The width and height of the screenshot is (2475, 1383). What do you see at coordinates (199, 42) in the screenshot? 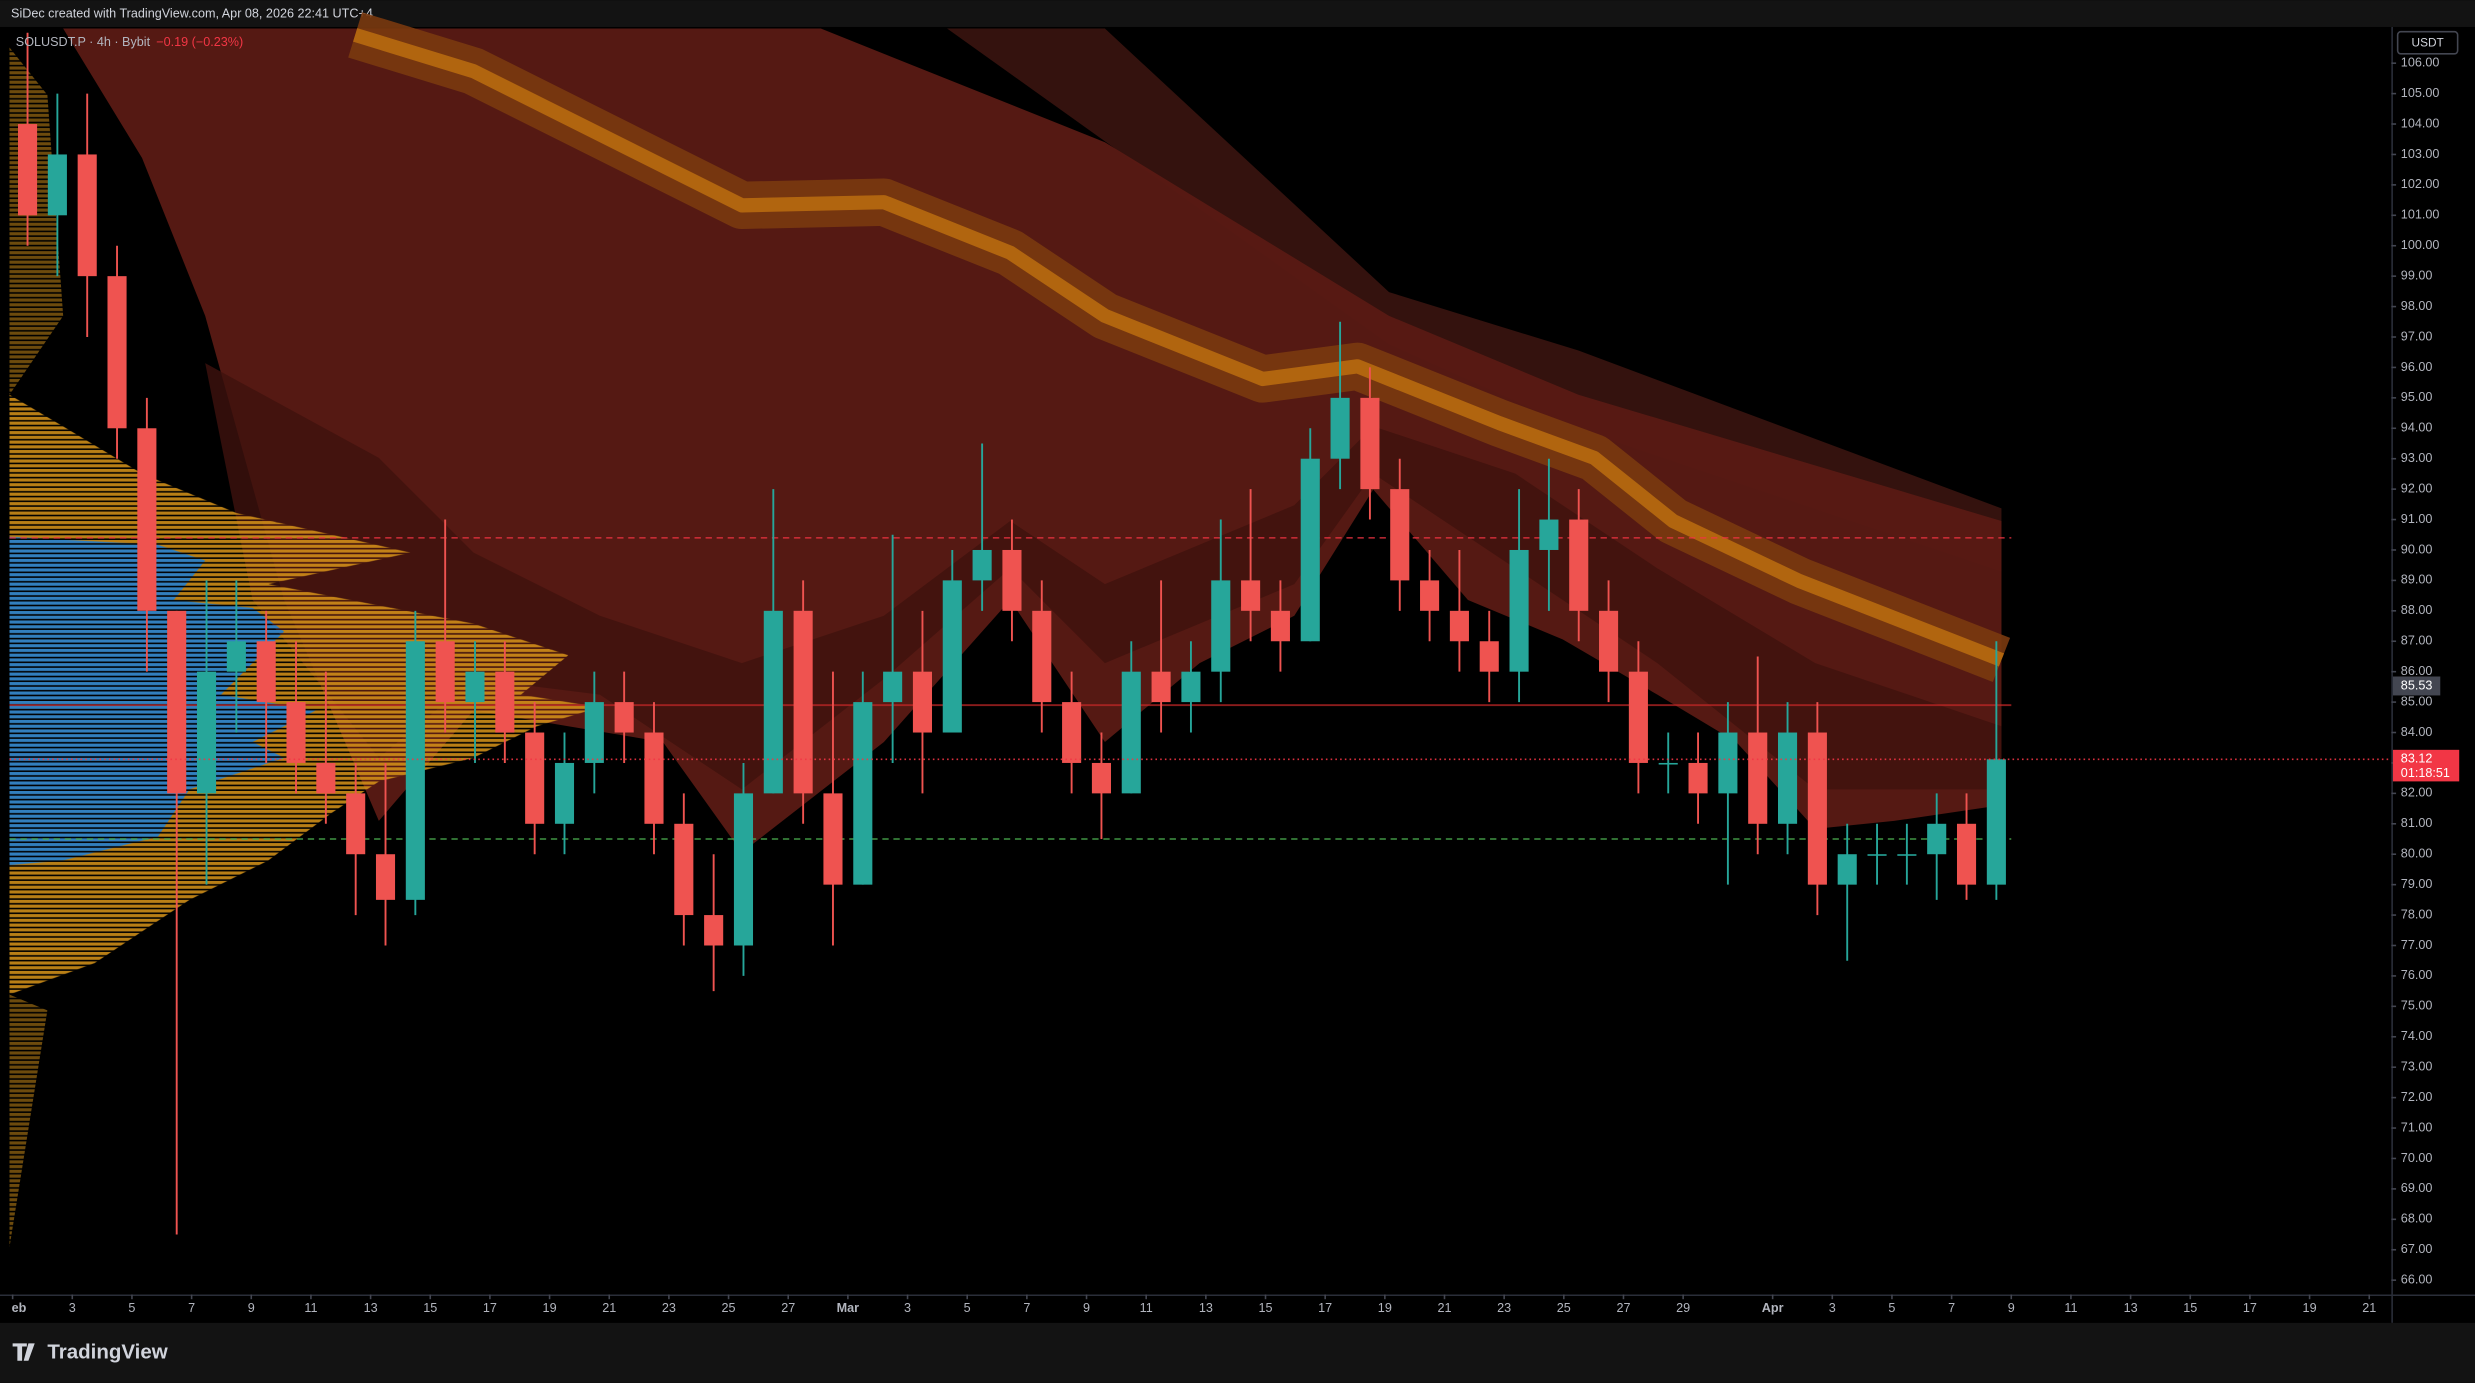
I see `change: −0.19 (−0.23%)` at bounding box center [199, 42].